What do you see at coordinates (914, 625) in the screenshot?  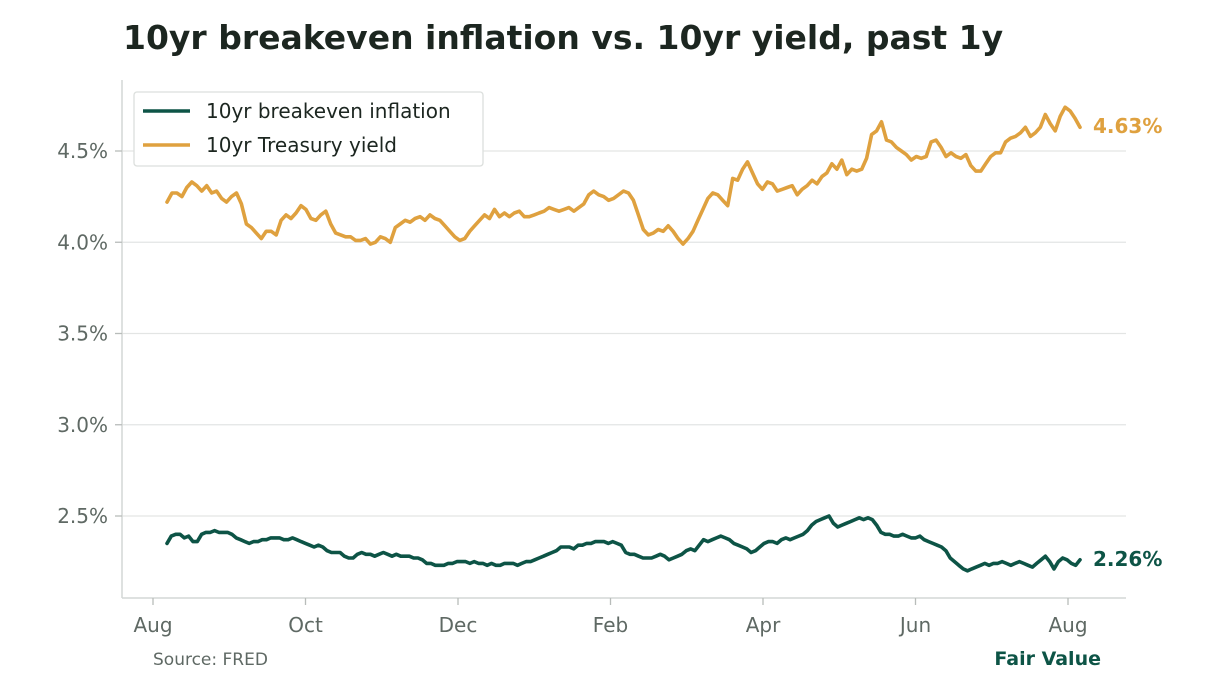 I see `x-tick-label: Jun` at bounding box center [914, 625].